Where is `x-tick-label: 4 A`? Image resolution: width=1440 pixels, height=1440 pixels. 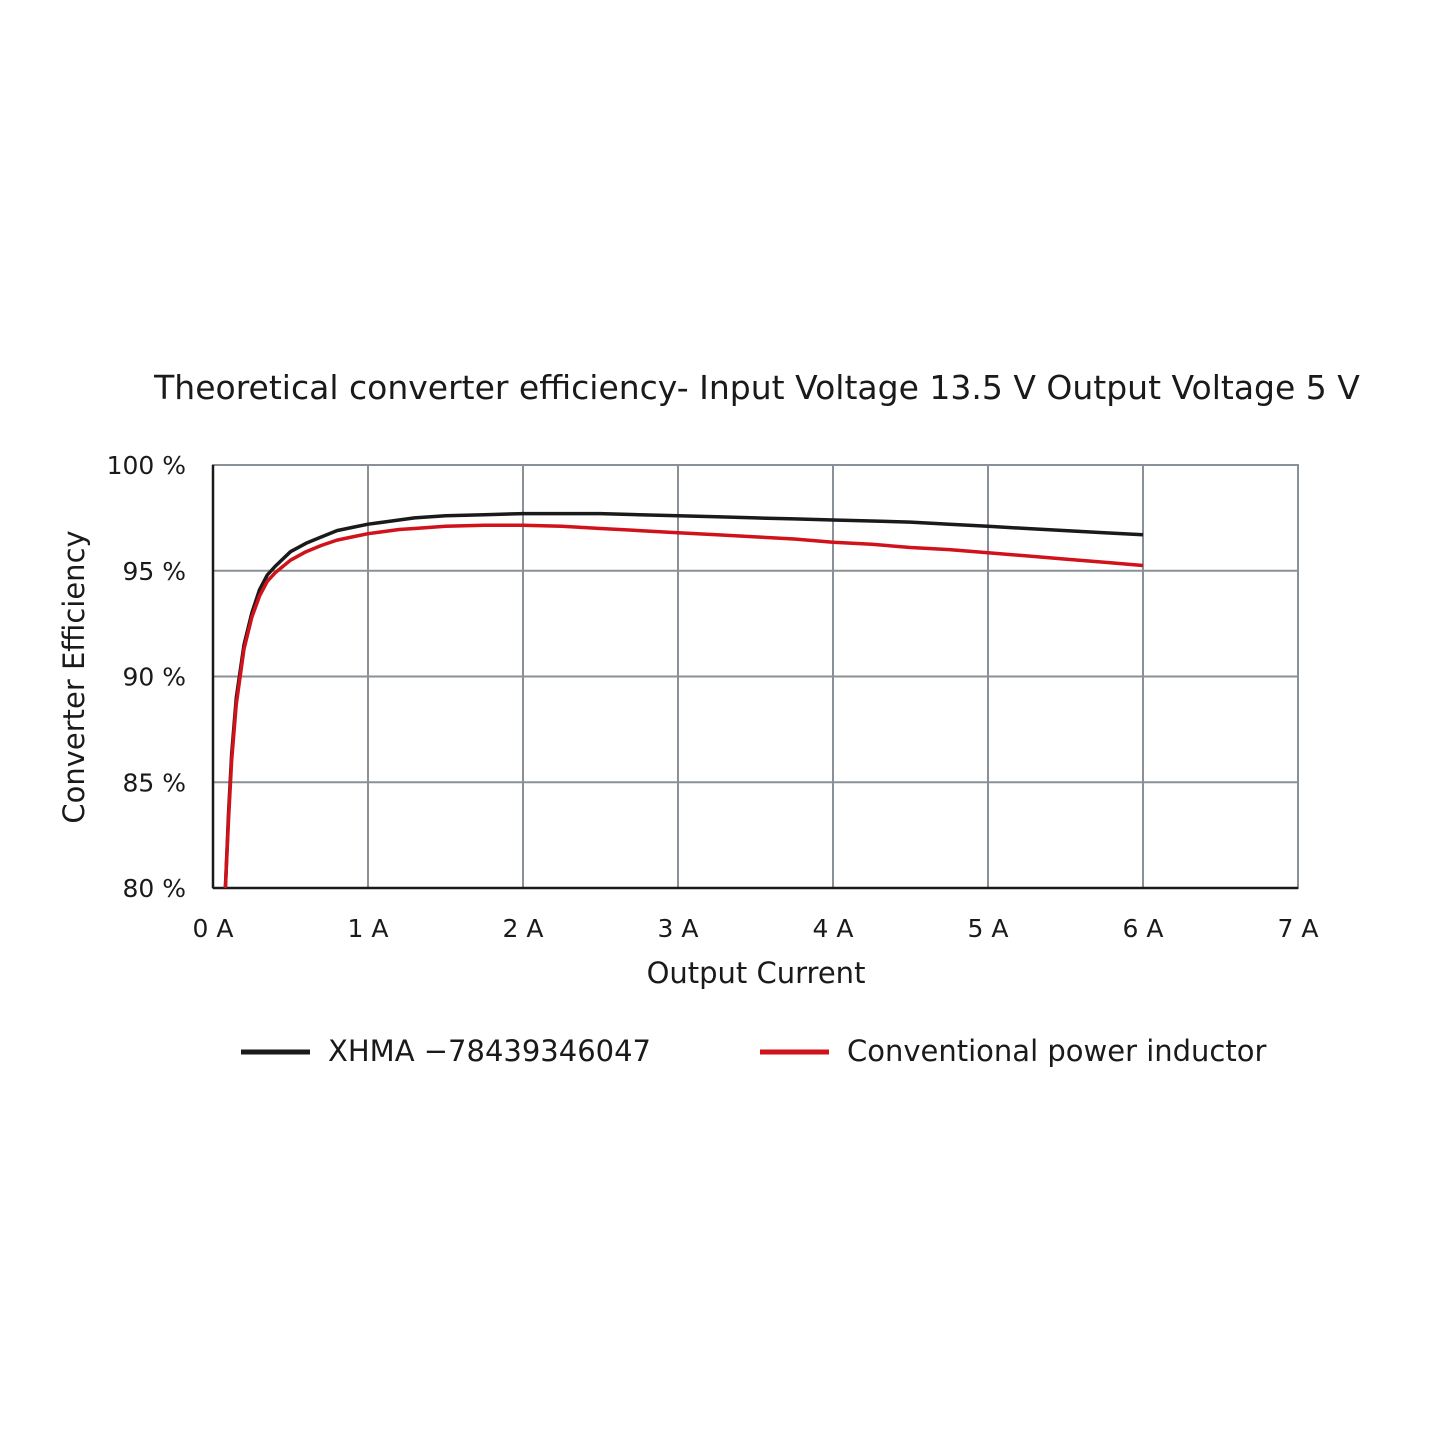 x-tick-label: 4 A is located at coordinates (833, 928).